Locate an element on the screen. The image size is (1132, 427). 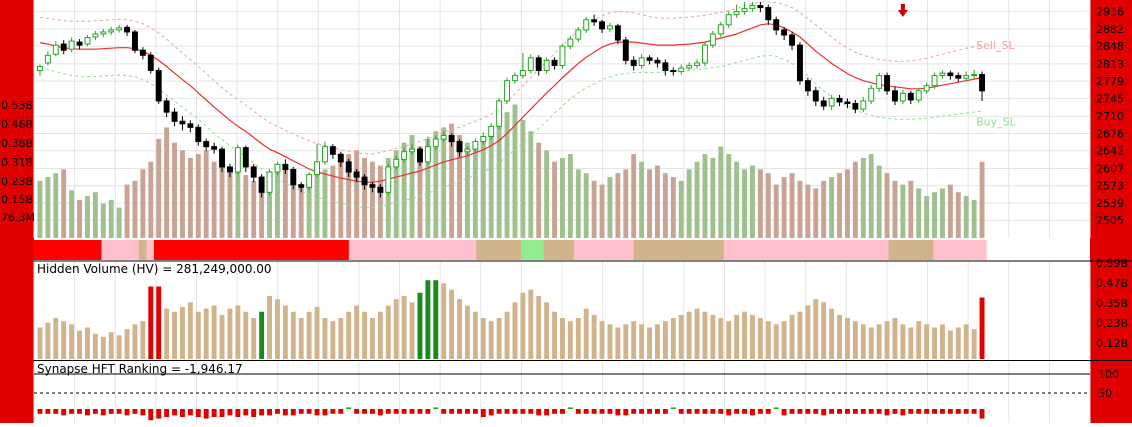
hft-title: Synapse HFT Ranking = -1,946.17 is located at coordinates (140, 369).